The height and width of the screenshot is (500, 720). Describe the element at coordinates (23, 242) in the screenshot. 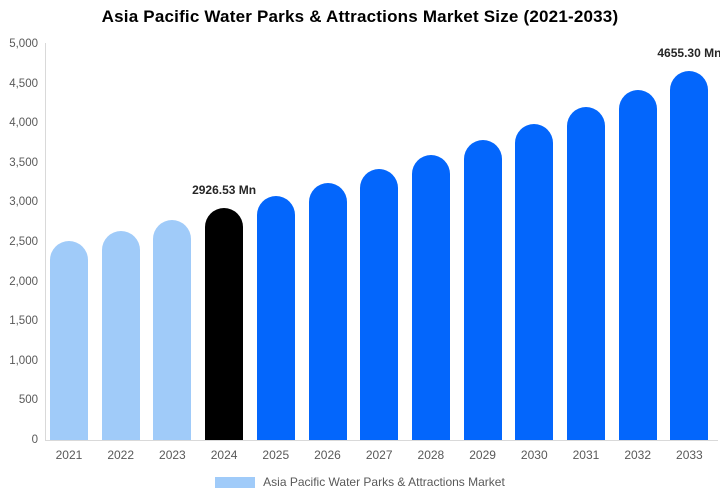

I see `y-tick-2500: 2,500` at that location.